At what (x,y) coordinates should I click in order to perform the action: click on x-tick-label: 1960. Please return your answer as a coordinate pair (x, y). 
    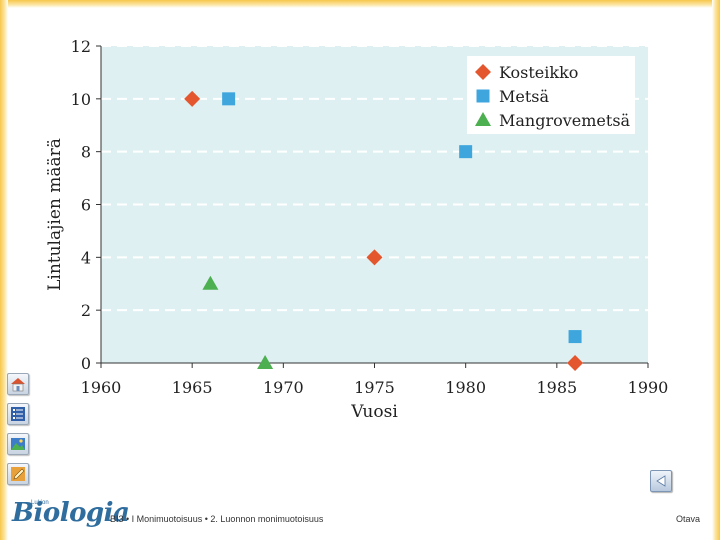
    Looking at the image, I should click on (101, 387).